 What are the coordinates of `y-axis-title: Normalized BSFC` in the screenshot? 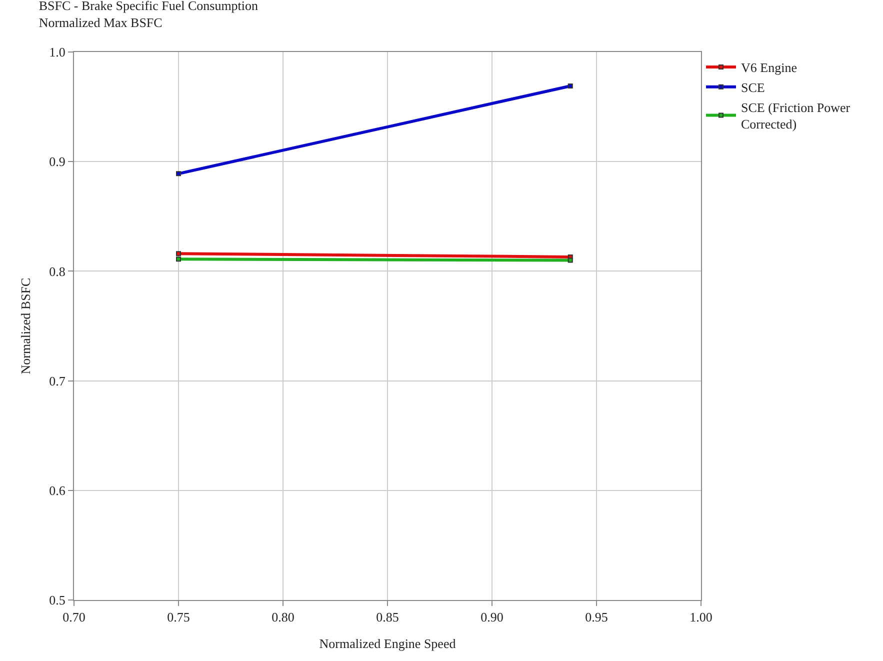 It's located at (26, 326).